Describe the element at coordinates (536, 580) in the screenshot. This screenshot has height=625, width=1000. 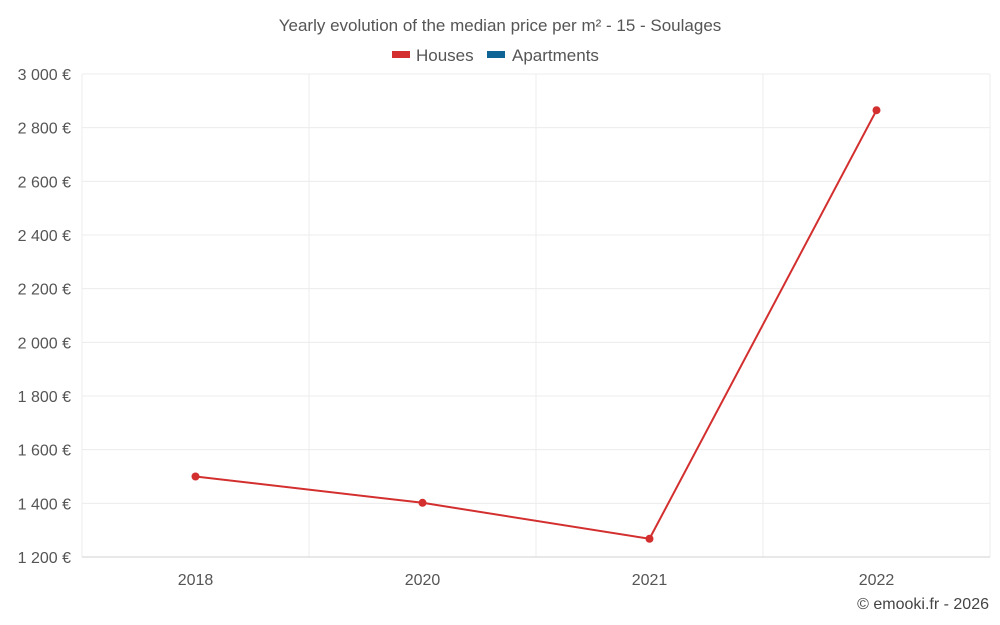
I see `x-axis-ticks: 2018 2020 2021 2022` at that location.